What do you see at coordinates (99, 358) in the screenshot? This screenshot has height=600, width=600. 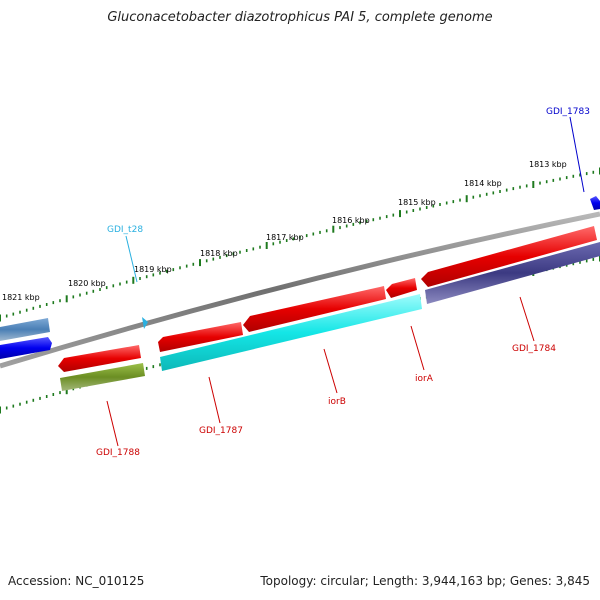 I see `gene-gdi-1788-arrow` at bounding box center [99, 358].